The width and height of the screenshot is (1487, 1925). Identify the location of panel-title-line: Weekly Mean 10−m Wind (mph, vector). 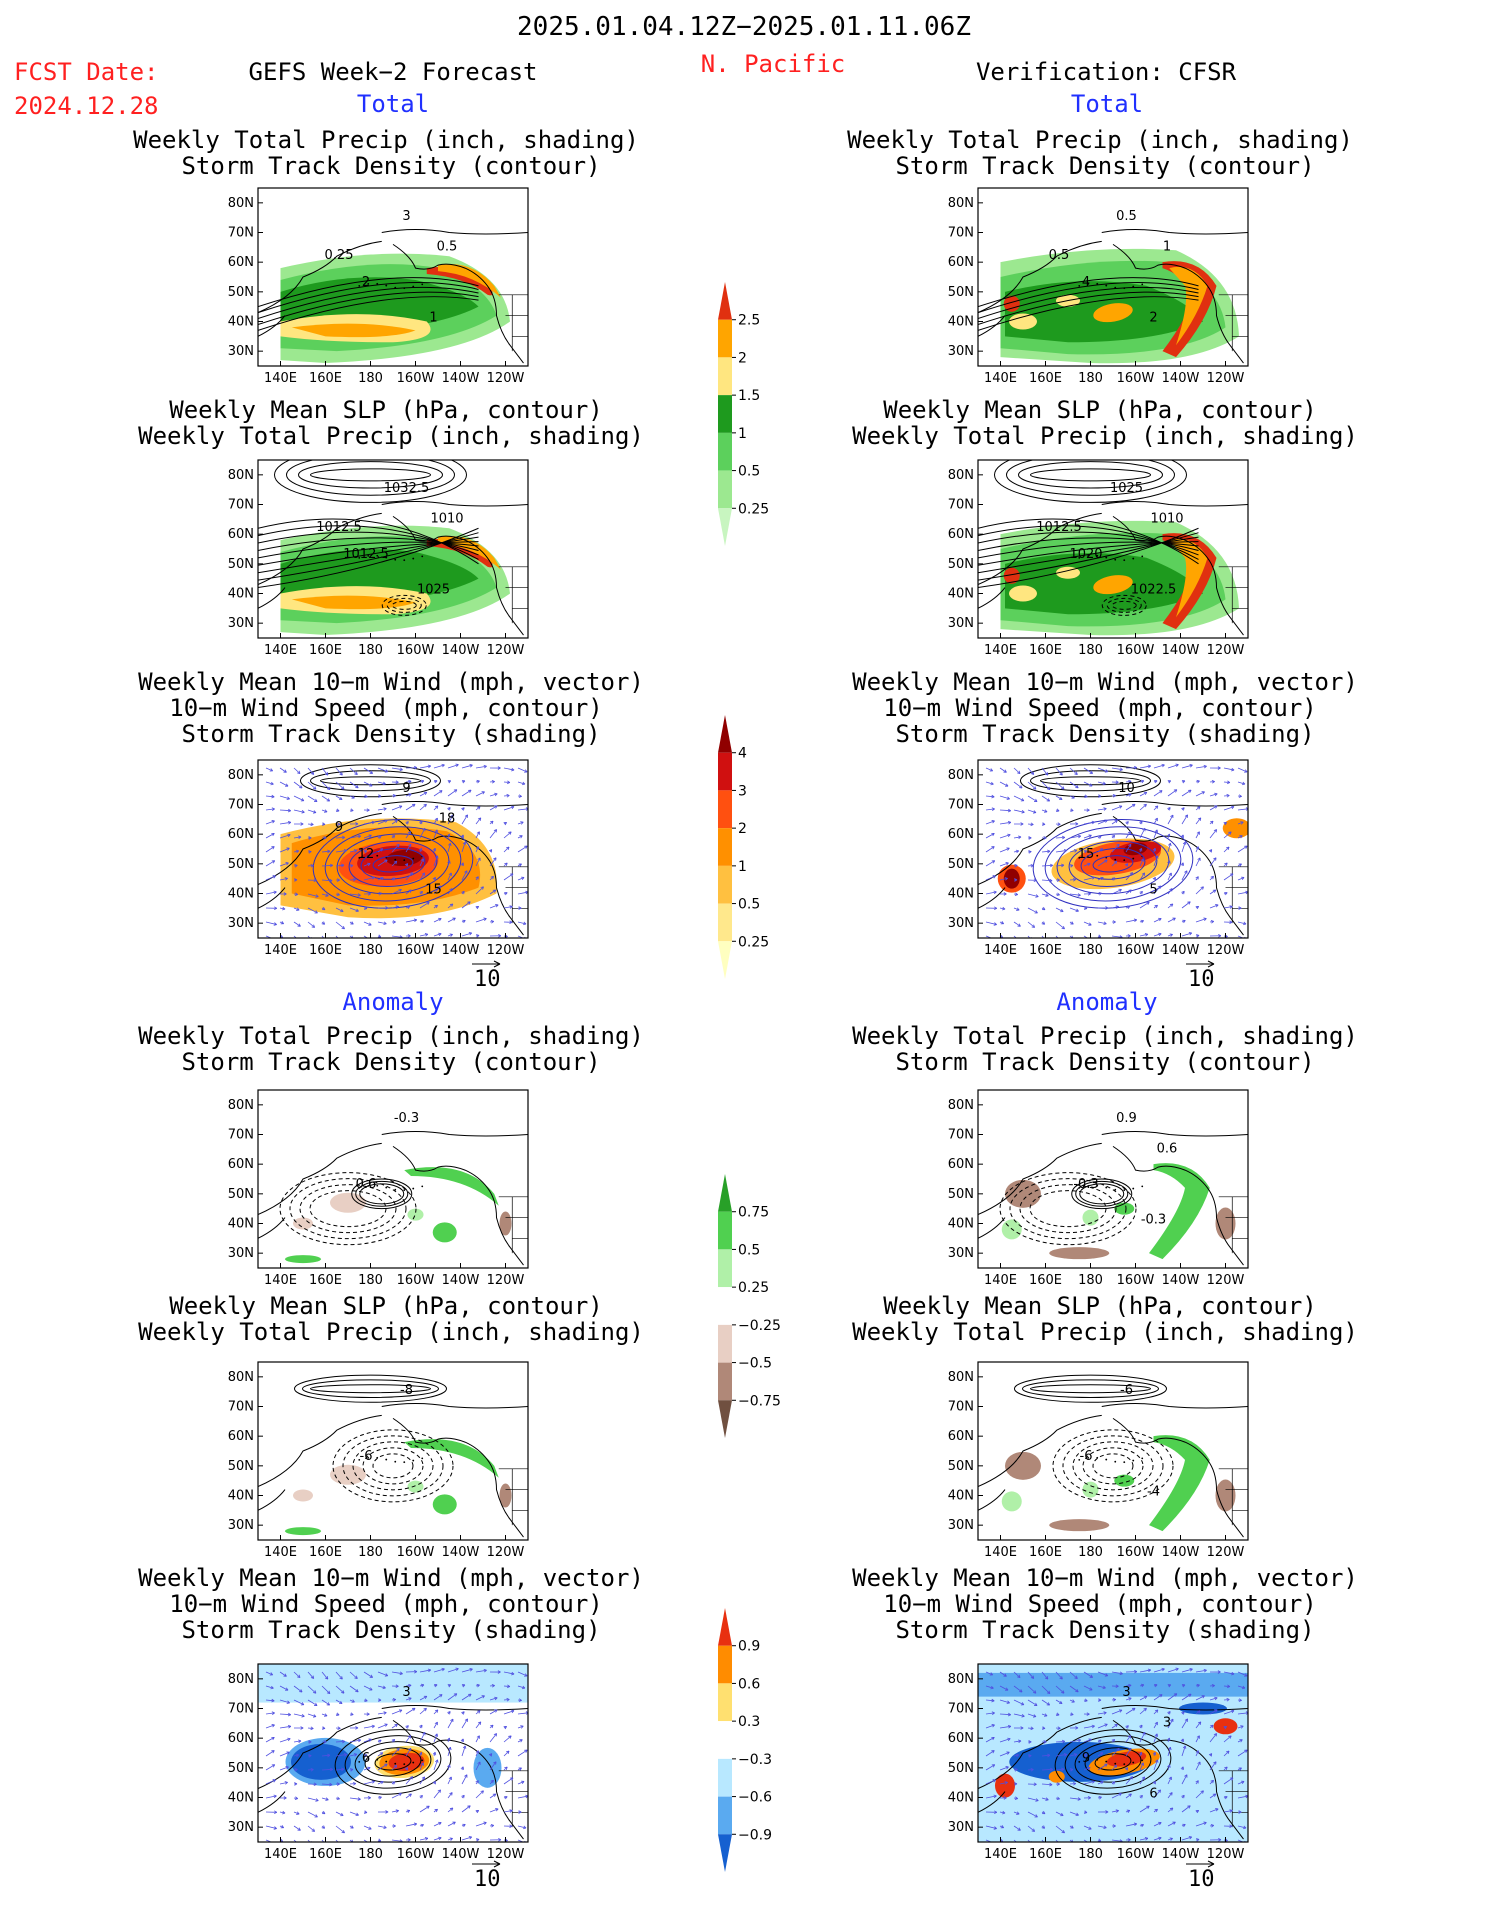
(1105, 682).